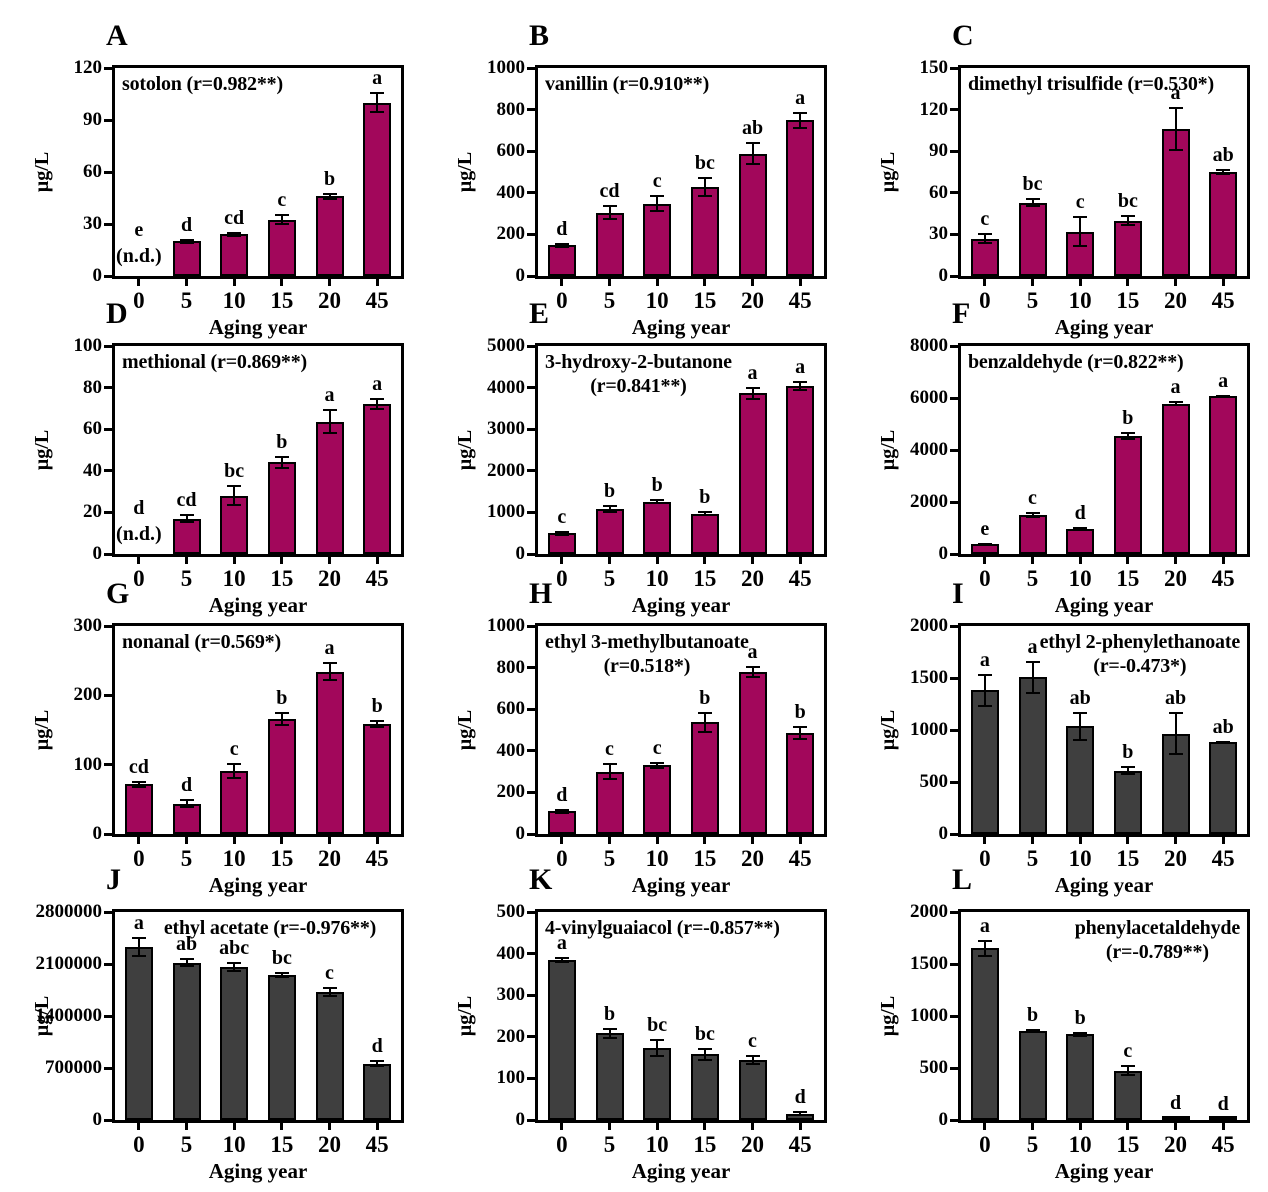  Describe the element at coordinates (1140, 642) in the screenshot. I see `panel-title-line: ethyl 2-phenylethanoate` at that location.